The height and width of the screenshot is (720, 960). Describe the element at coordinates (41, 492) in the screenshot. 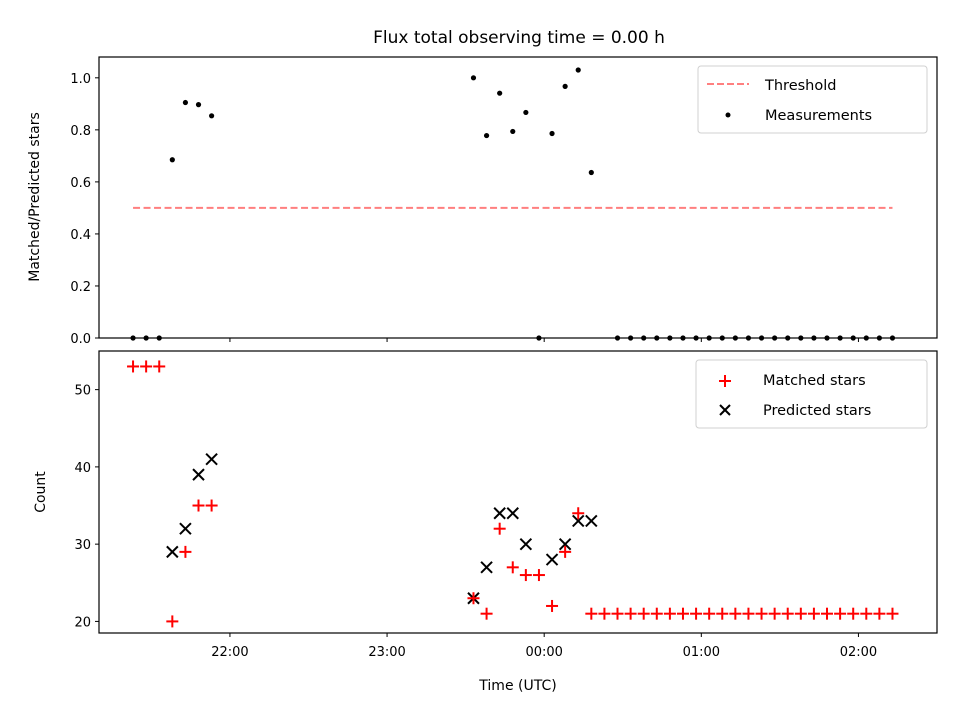

I see `bottom-y-axis-label: Count` at that location.